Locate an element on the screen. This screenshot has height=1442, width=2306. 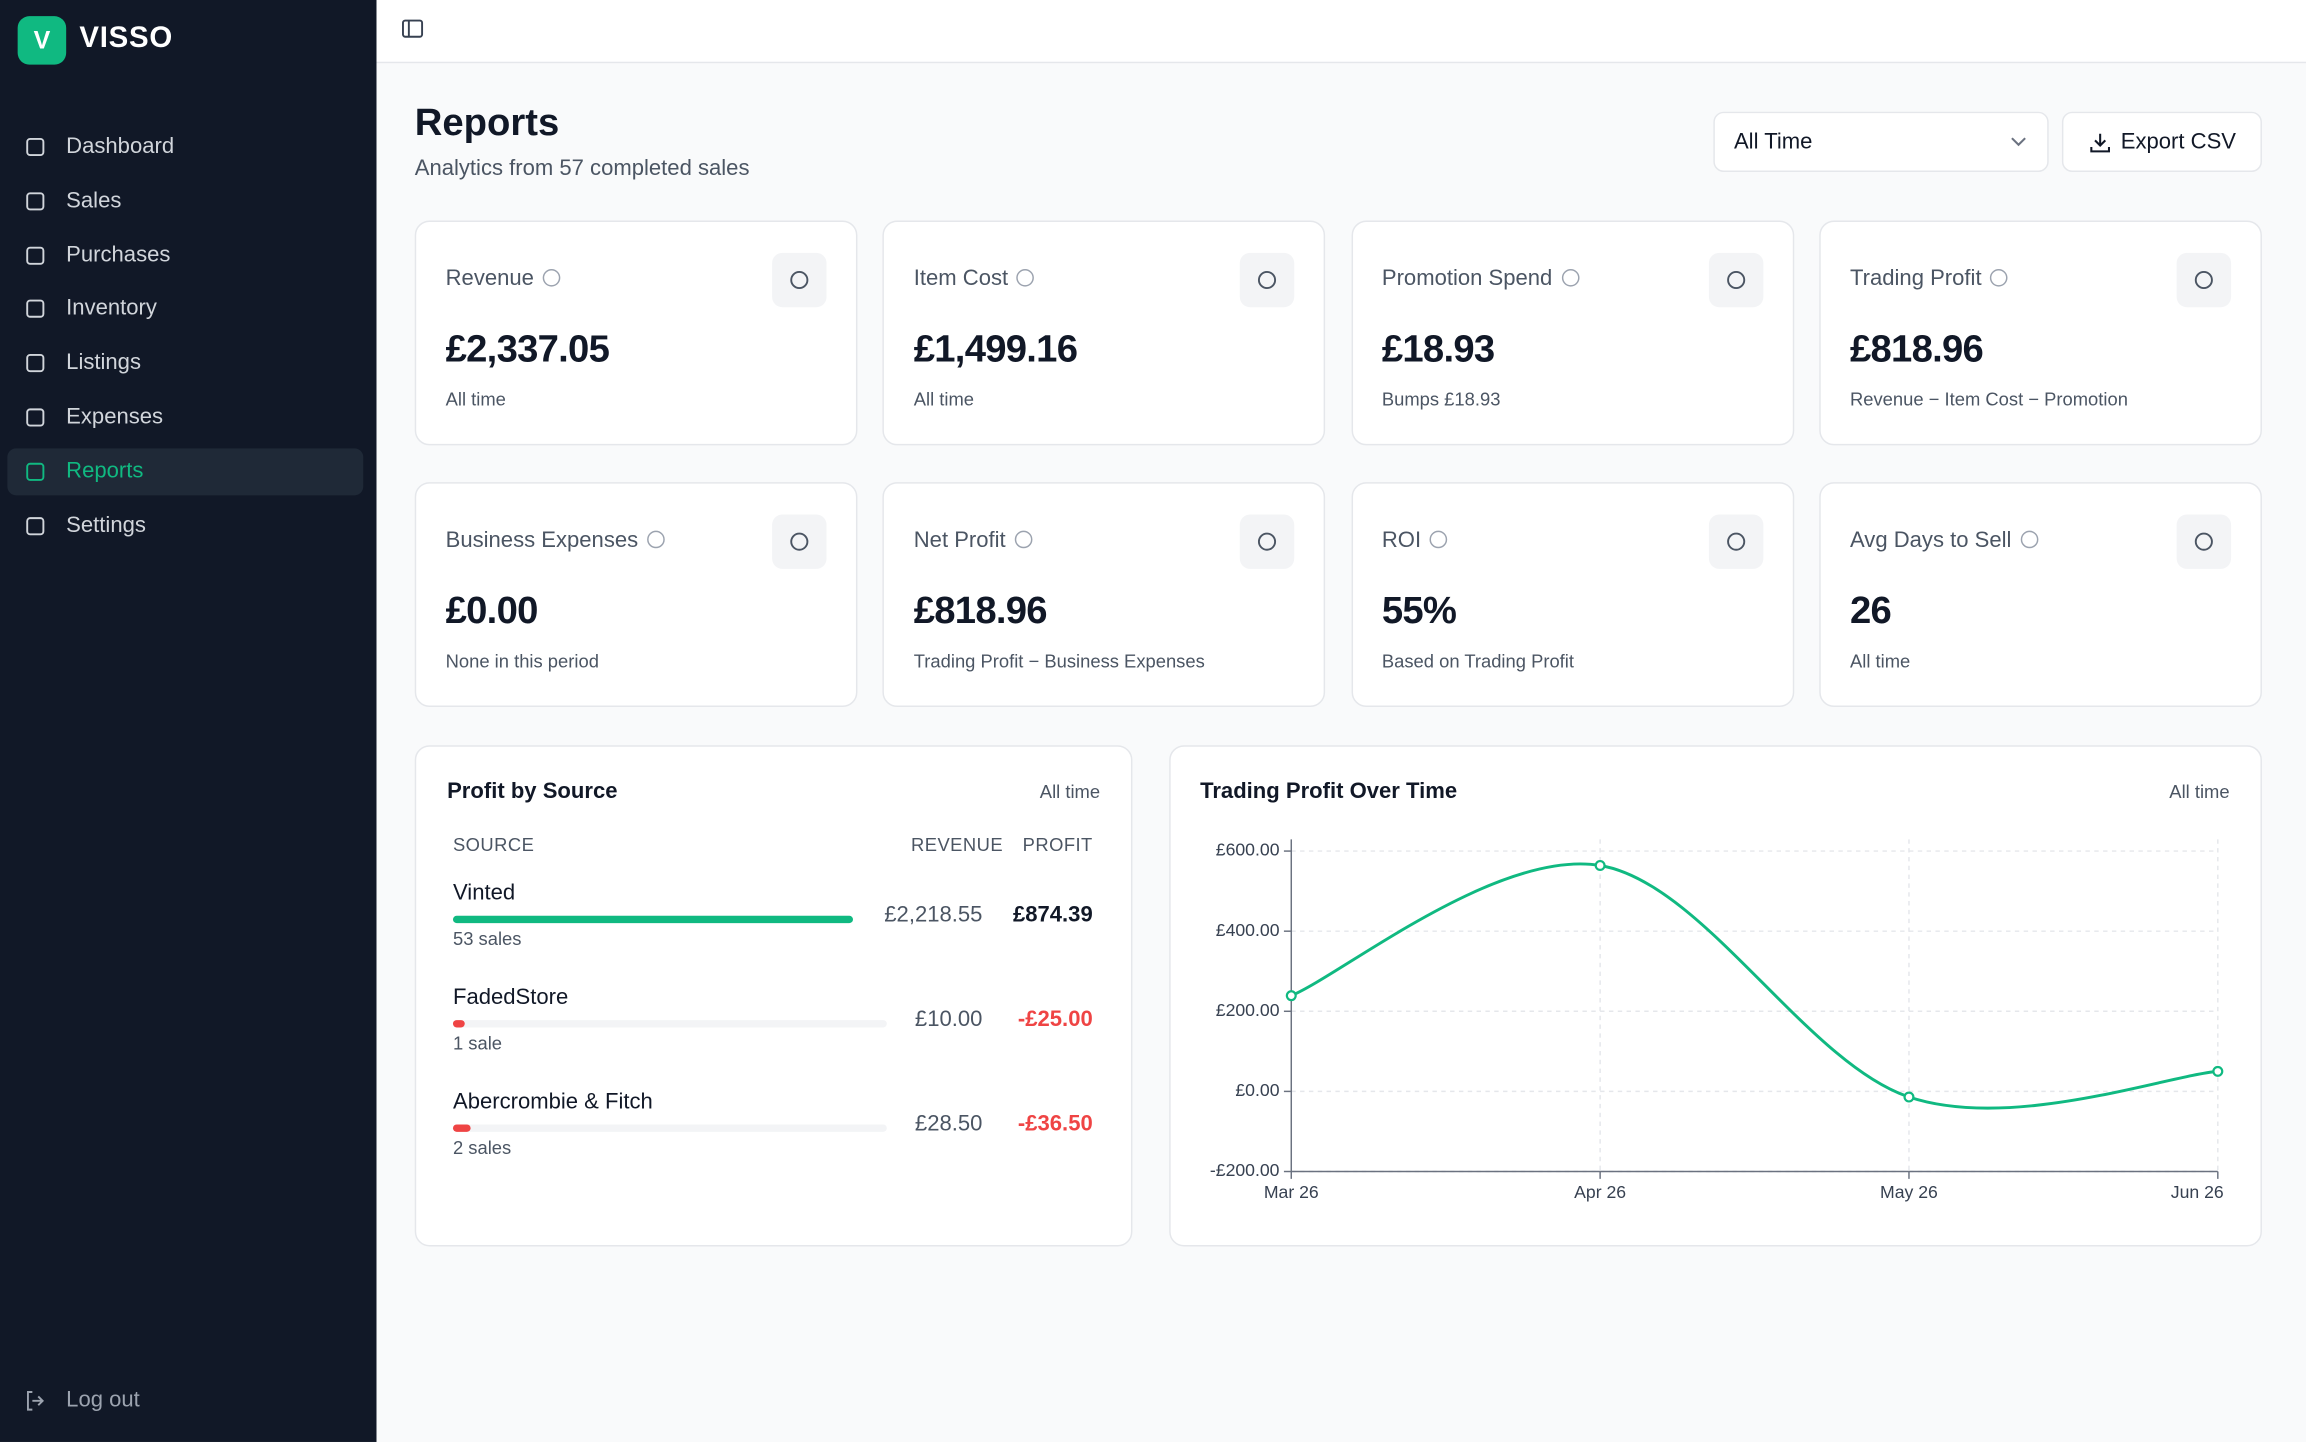
stat-label: Revenue is located at coordinates (503, 278).